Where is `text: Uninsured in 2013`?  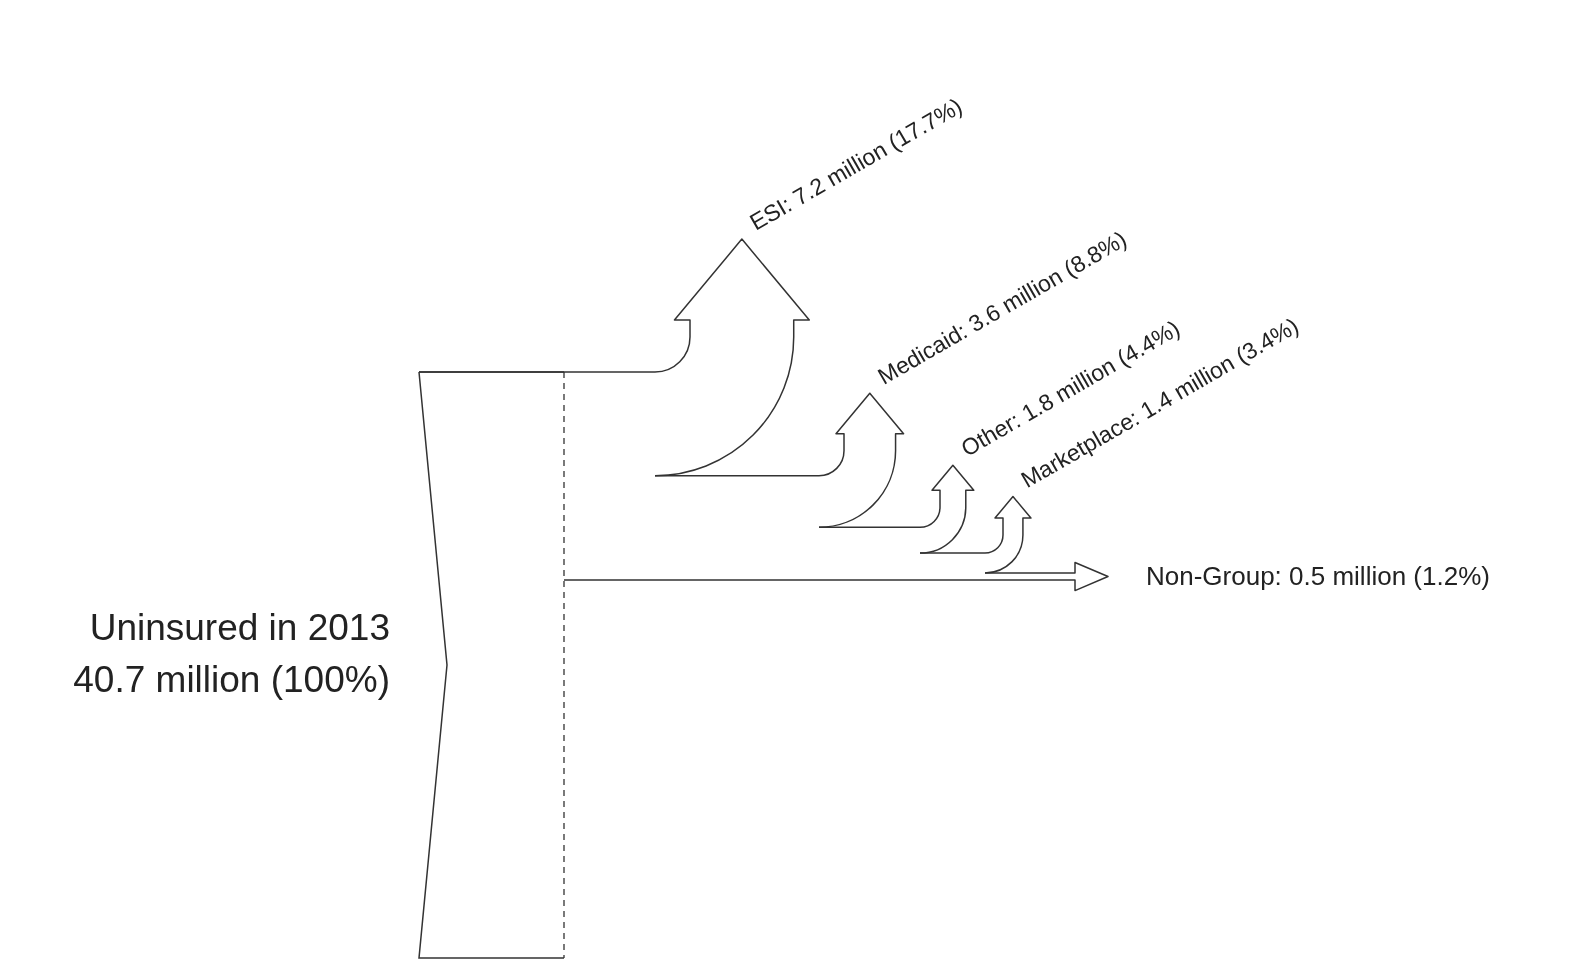 text: Uninsured in 2013 is located at coordinates (239, 627).